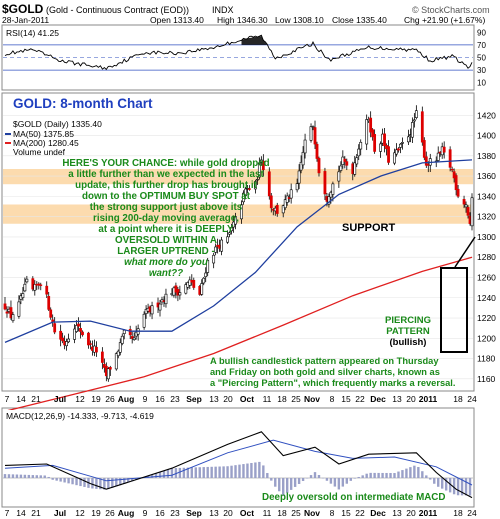 The image size is (500, 519). I want to click on rsi-layer: 90 70 50 30 10, so click(244, 58).